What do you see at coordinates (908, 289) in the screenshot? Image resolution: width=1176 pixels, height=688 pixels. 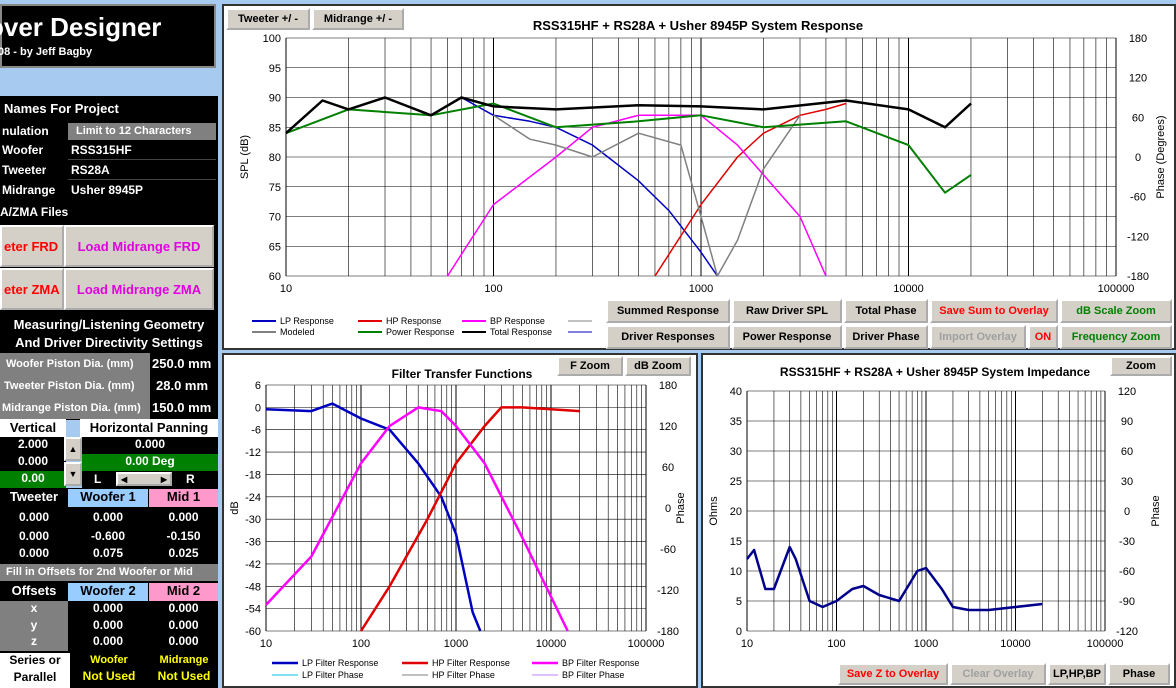 I see `response-xtick-label: 10000` at bounding box center [908, 289].